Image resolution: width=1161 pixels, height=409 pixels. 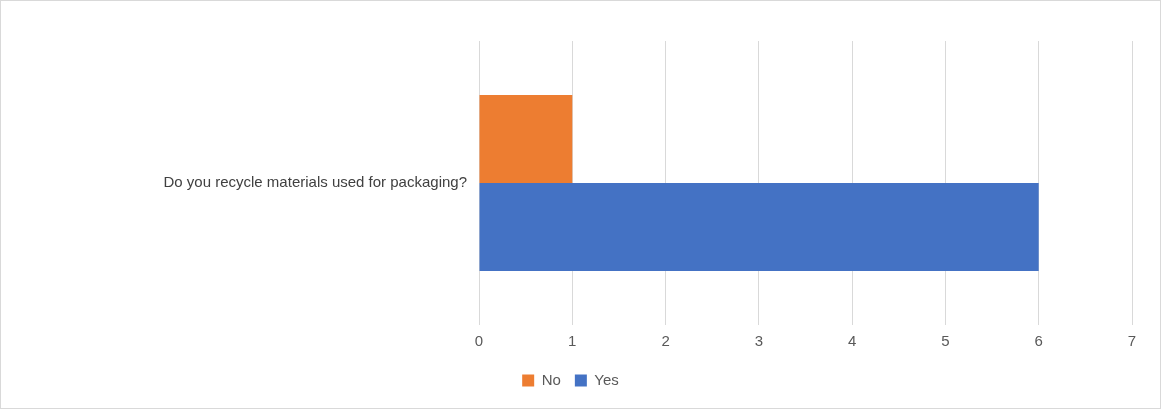 What do you see at coordinates (606, 379) in the screenshot?
I see `legend-label: Yes` at bounding box center [606, 379].